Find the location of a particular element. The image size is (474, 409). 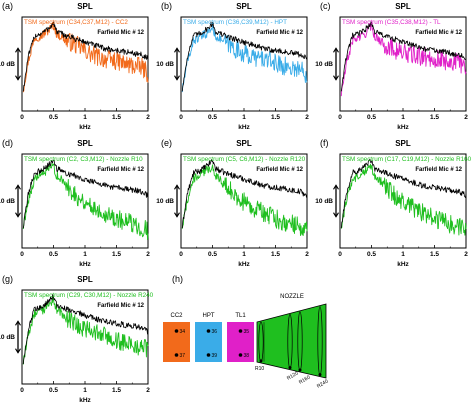

panel-letter: (d) is located at coordinates (7, 143).